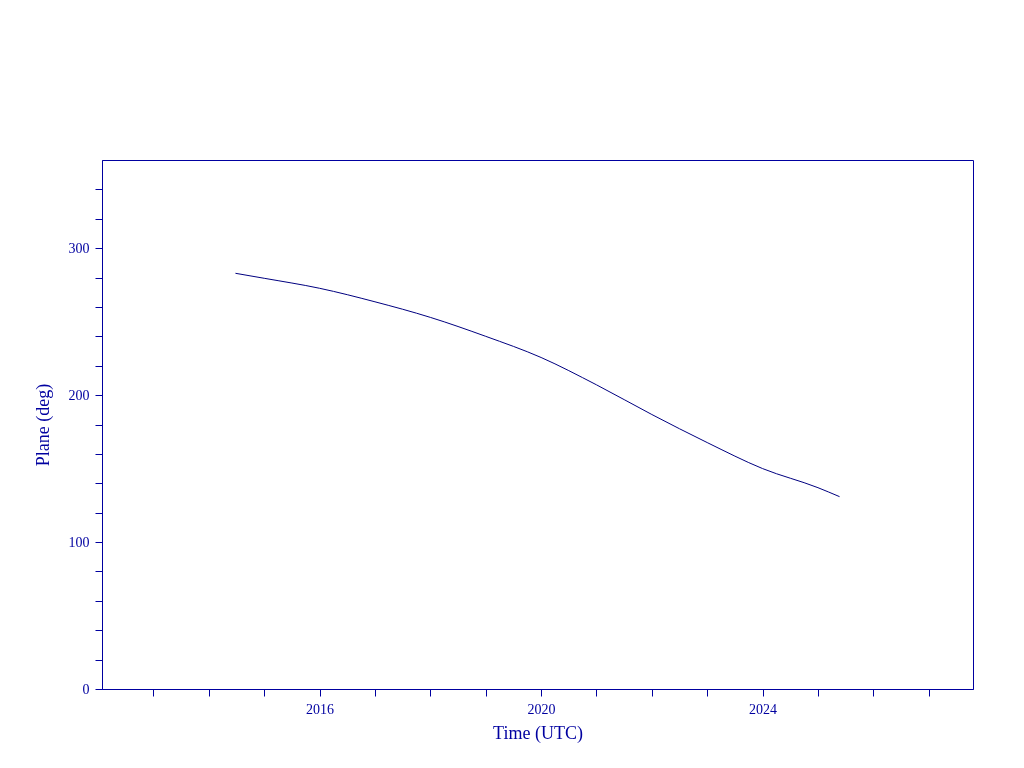  Describe the element at coordinates (538, 733) in the screenshot. I see `x-axis-title: Time (UTC)` at that location.